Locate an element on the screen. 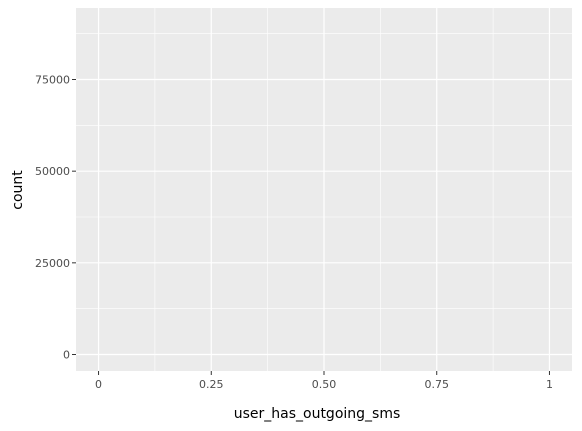 Image resolution: width=582 pixels, height=431 pixels. x-axis: 0 0.25 0.50 0.75 1 is located at coordinates (324, 381).